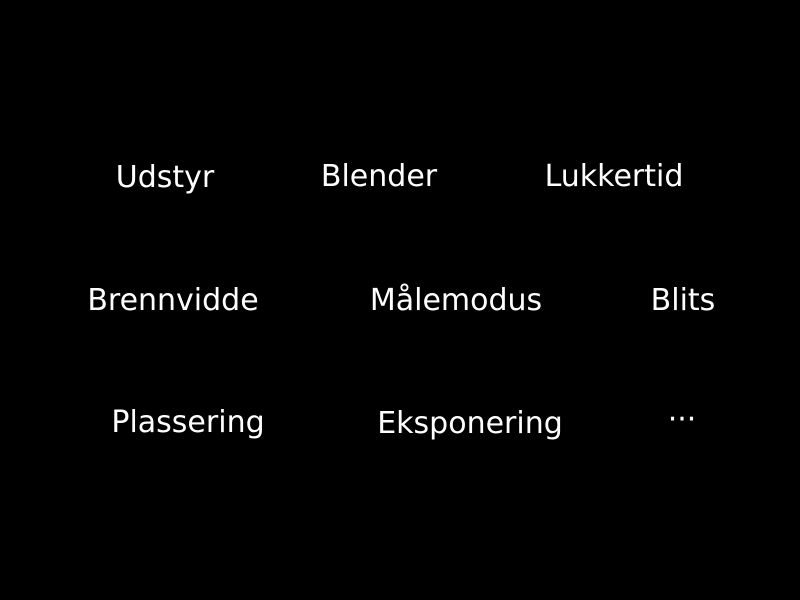 Image resolution: width=800 pixels, height=600 pixels. Describe the element at coordinates (682, 419) in the screenshot. I see `more-options-button: ···` at that location.